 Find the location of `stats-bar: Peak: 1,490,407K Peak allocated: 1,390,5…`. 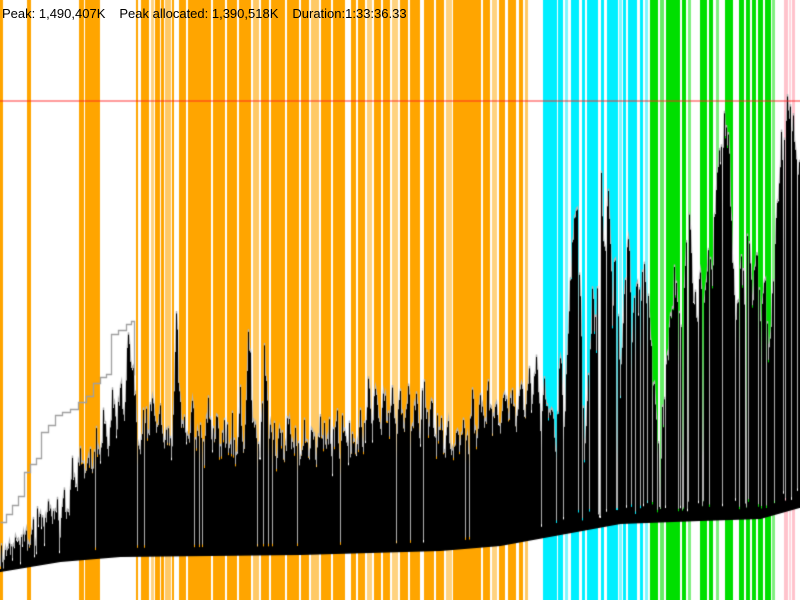

stats-bar: Peak: 1,490,407K Peak allocated: 1,390,5… is located at coordinates (204, 13).